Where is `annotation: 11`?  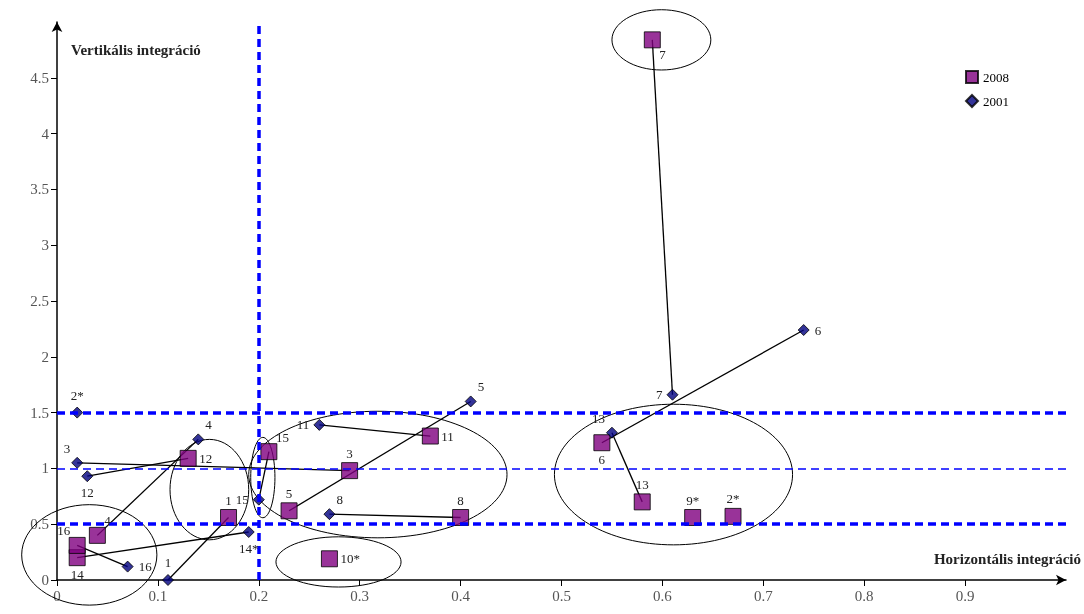
annotation: 11 is located at coordinates (447, 436).